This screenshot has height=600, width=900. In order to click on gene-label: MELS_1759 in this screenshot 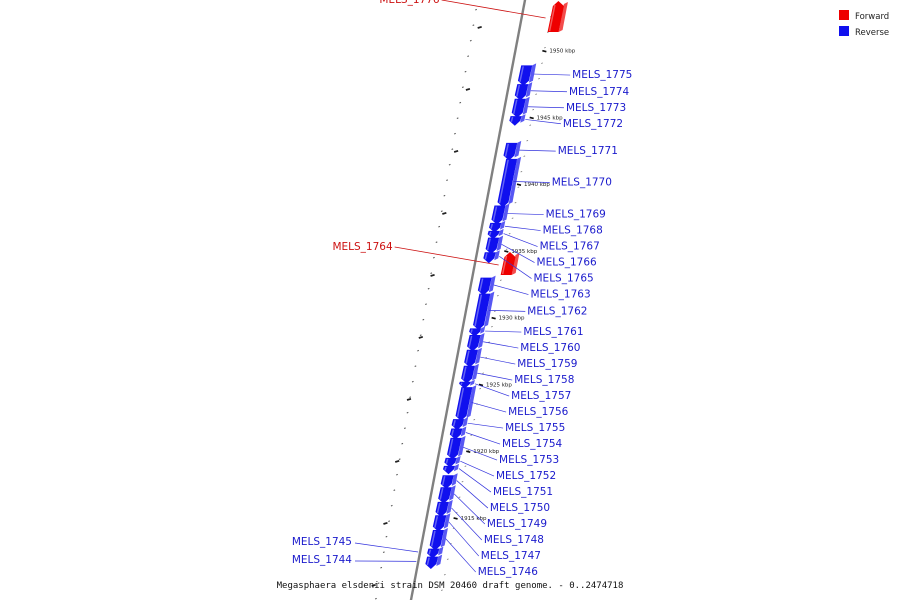, I will do `click(547, 364)`.